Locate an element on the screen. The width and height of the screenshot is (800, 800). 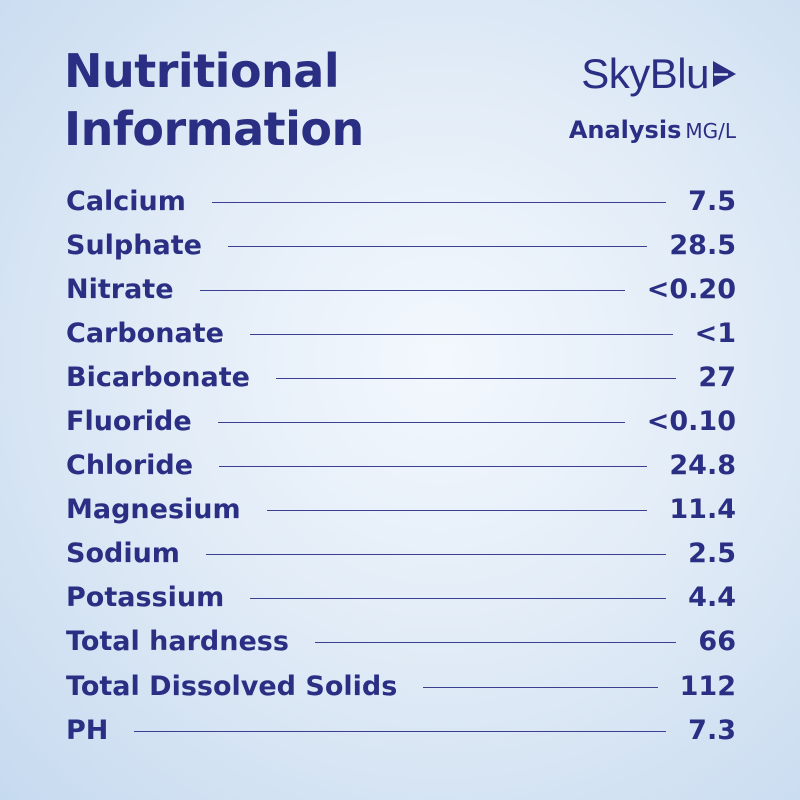
nutrient-name: Potassium is located at coordinates (145, 598).